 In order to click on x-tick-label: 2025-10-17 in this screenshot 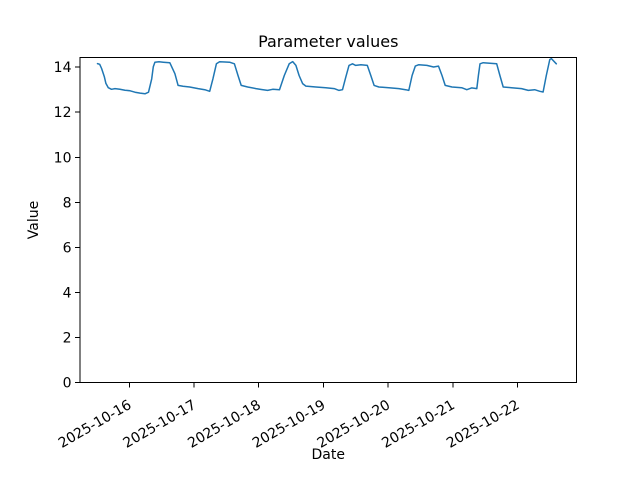, I will do `click(160, 424)`.